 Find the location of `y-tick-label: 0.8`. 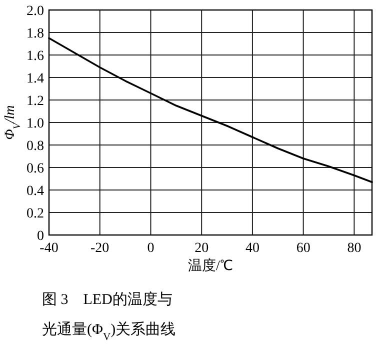

y-tick-label: 0.8 is located at coordinates (35, 146).